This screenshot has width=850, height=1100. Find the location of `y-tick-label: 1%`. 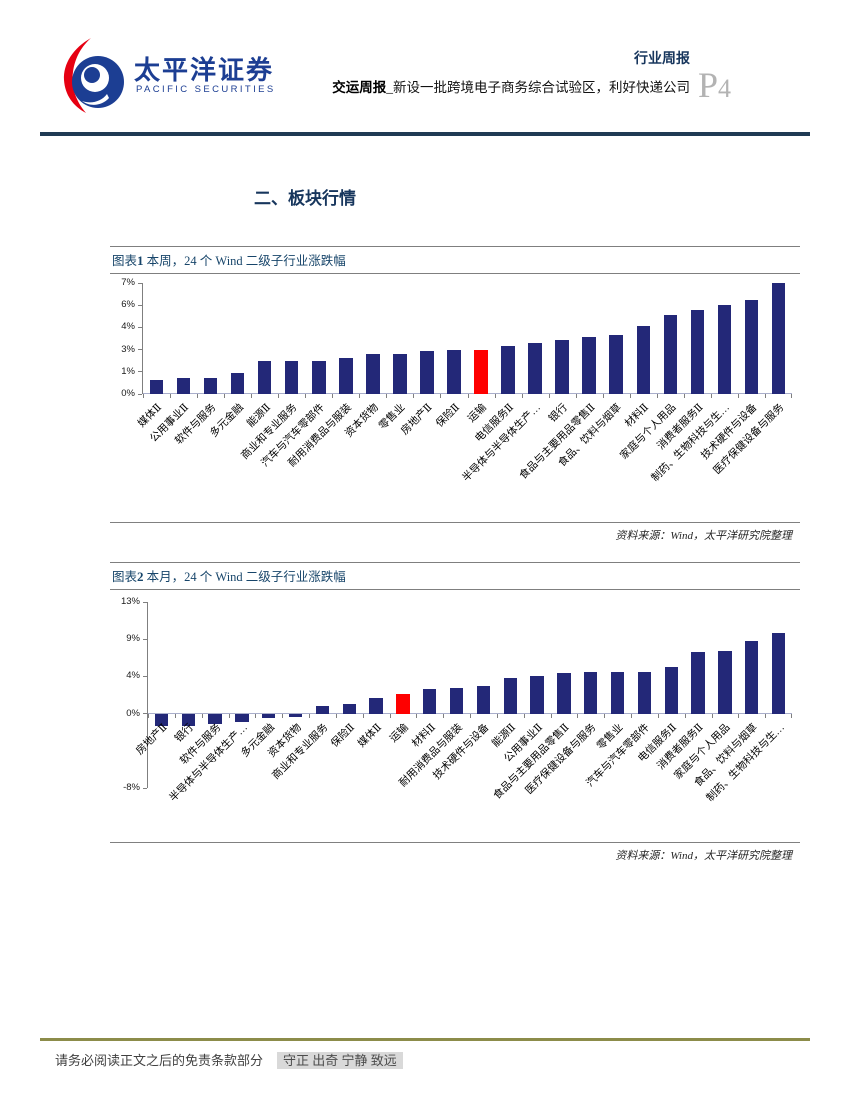

y-tick-label: 1% is located at coordinates (128, 371).